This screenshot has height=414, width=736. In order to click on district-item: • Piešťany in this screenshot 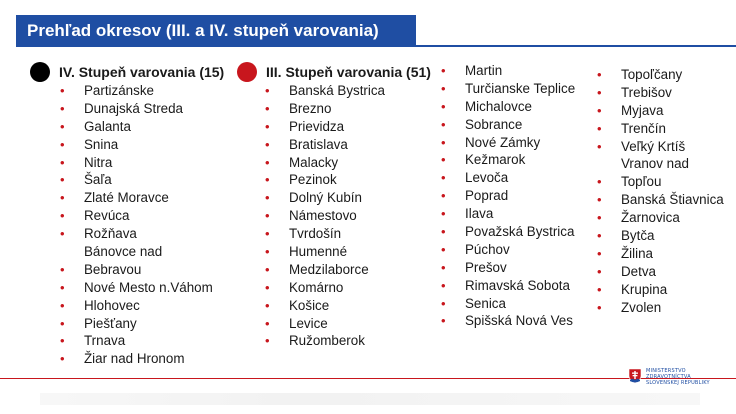, I will do `click(142, 324)`.